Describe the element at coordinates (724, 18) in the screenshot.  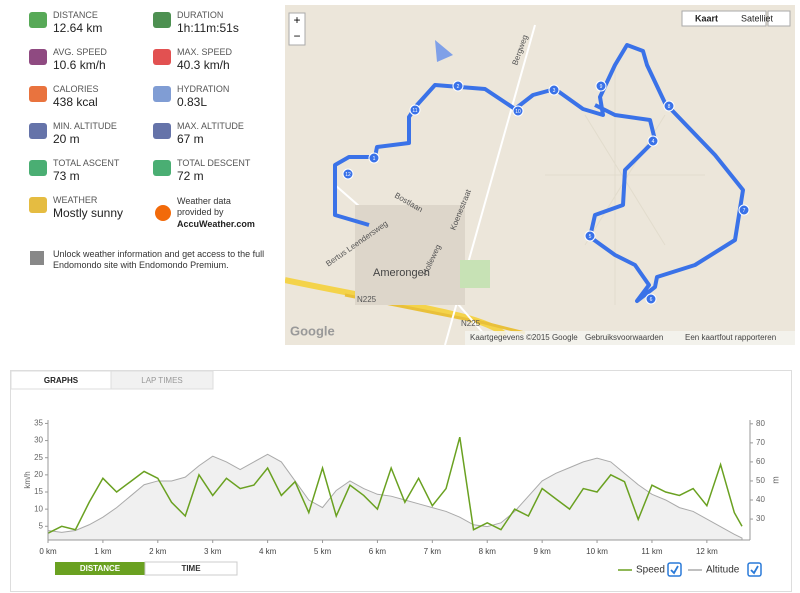
I see `map-type-control` at that location.